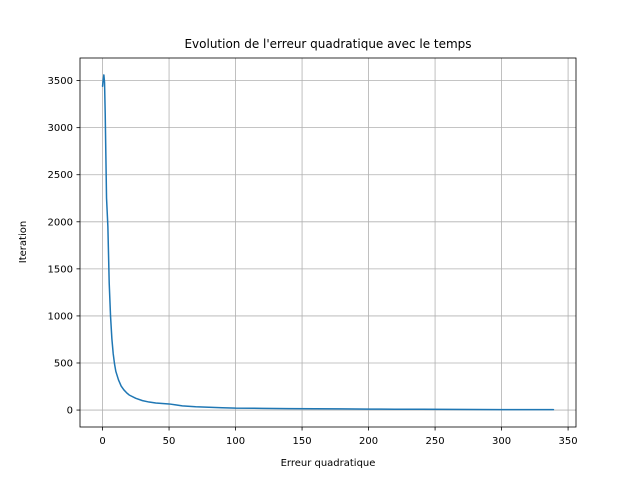  What do you see at coordinates (60, 175) in the screenshot?
I see `y-tick-label: 2500` at bounding box center [60, 175].